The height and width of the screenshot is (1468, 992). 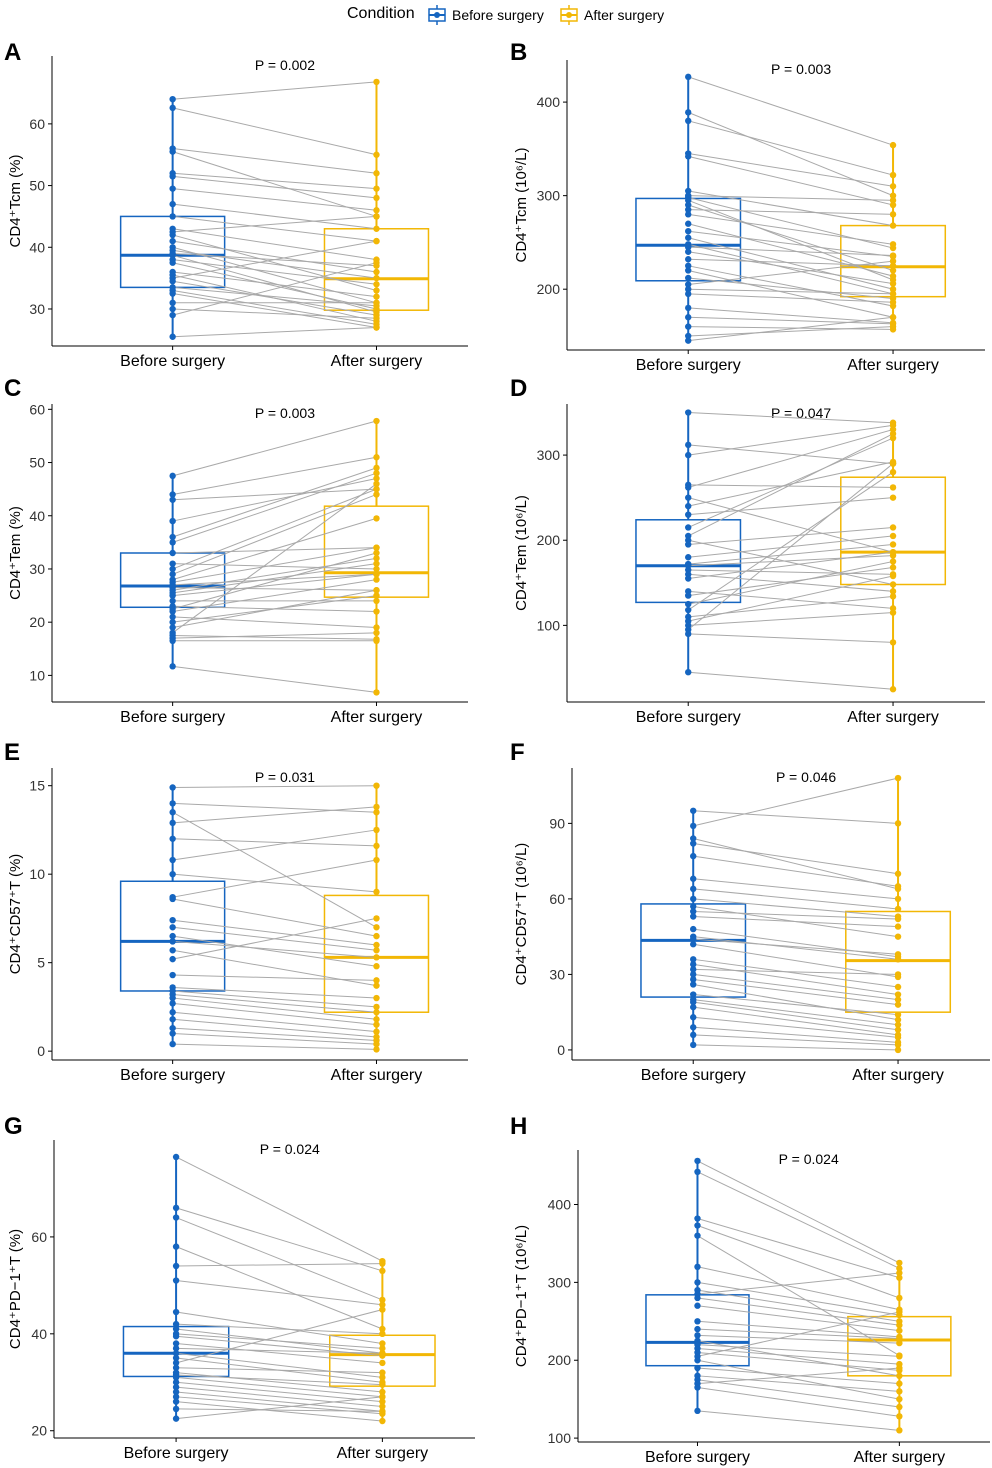 I want to click on y-tick-label: 300, so click(x=560, y=1282).